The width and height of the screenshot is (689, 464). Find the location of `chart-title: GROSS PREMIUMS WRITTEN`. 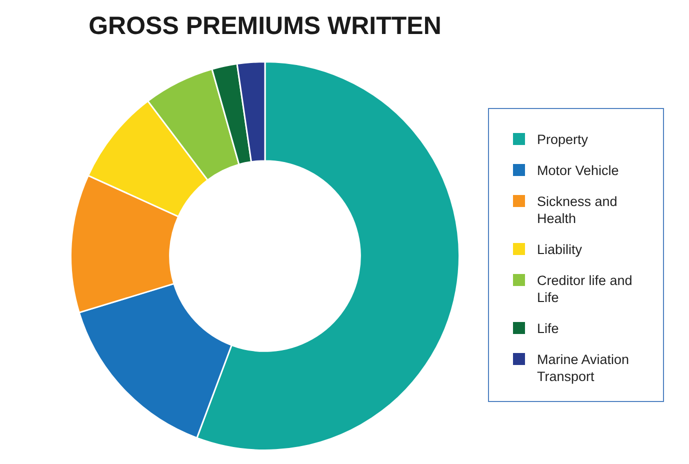

chart-title: GROSS PREMIUMS WRITTEN is located at coordinates (265, 26).